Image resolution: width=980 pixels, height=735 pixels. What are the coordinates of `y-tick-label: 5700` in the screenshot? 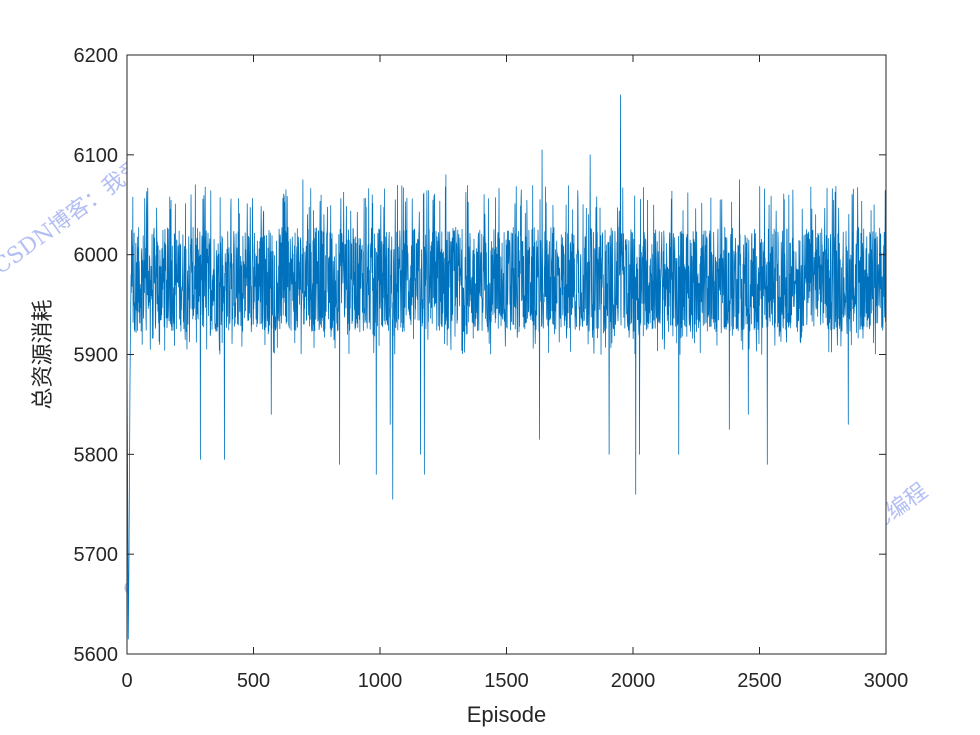 It's located at (96, 555).